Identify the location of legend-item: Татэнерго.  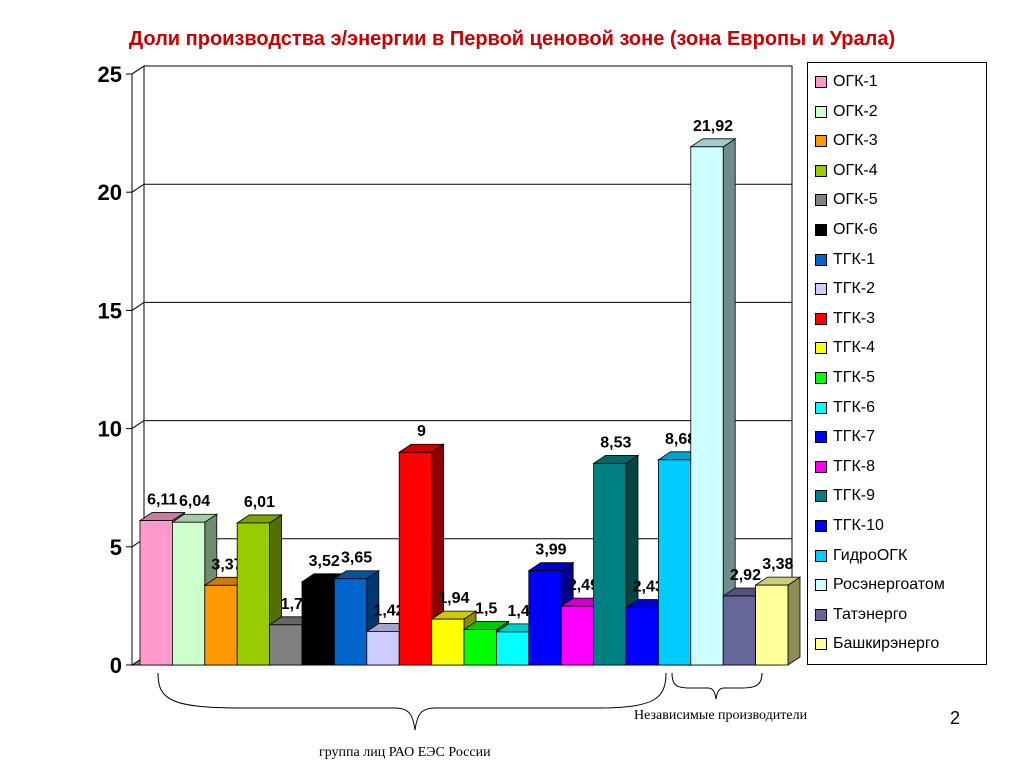
(861, 615).